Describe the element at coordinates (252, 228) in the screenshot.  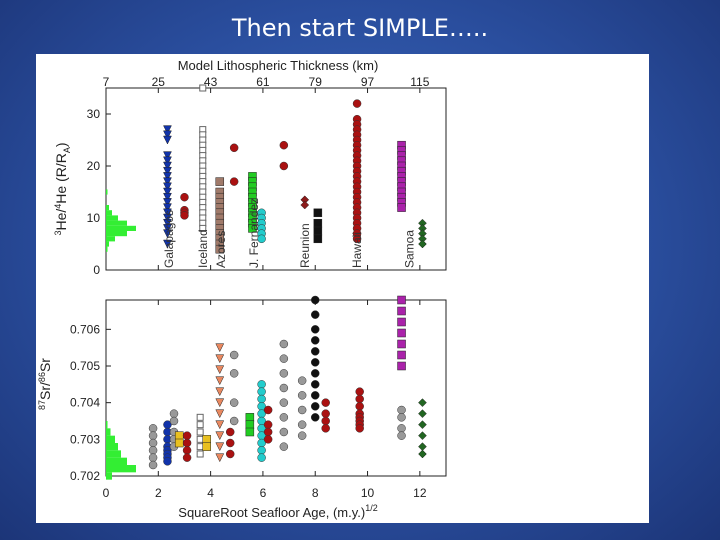
I see `helium-point-j-fernandez` at that location.